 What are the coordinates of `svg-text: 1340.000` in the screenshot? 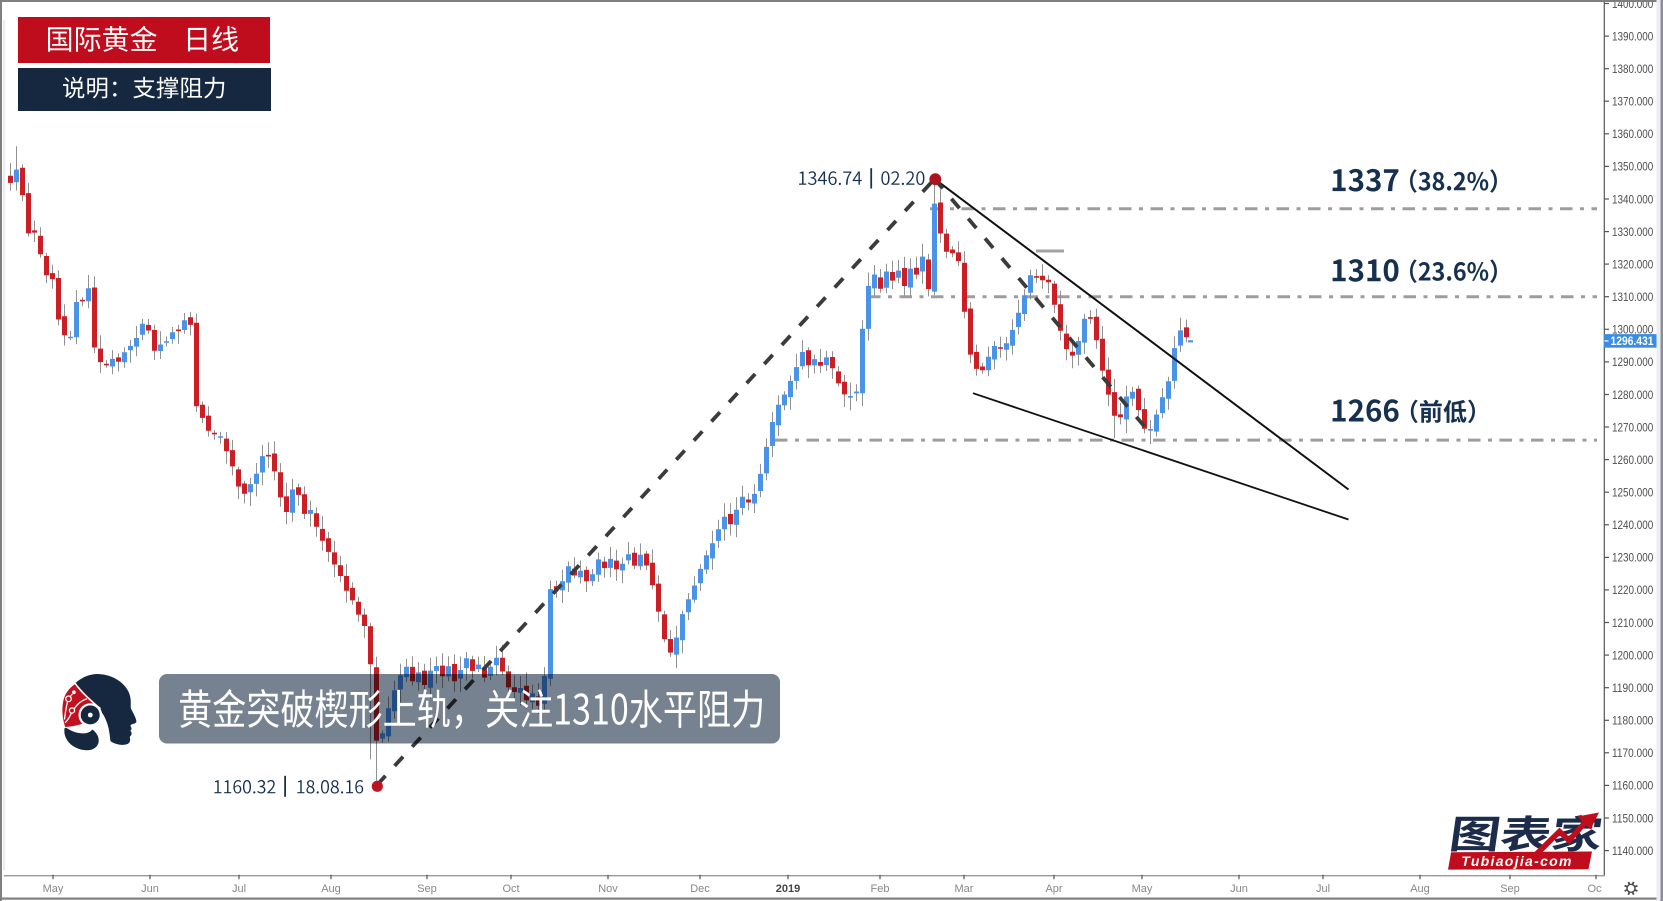 It's located at (1632, 199).